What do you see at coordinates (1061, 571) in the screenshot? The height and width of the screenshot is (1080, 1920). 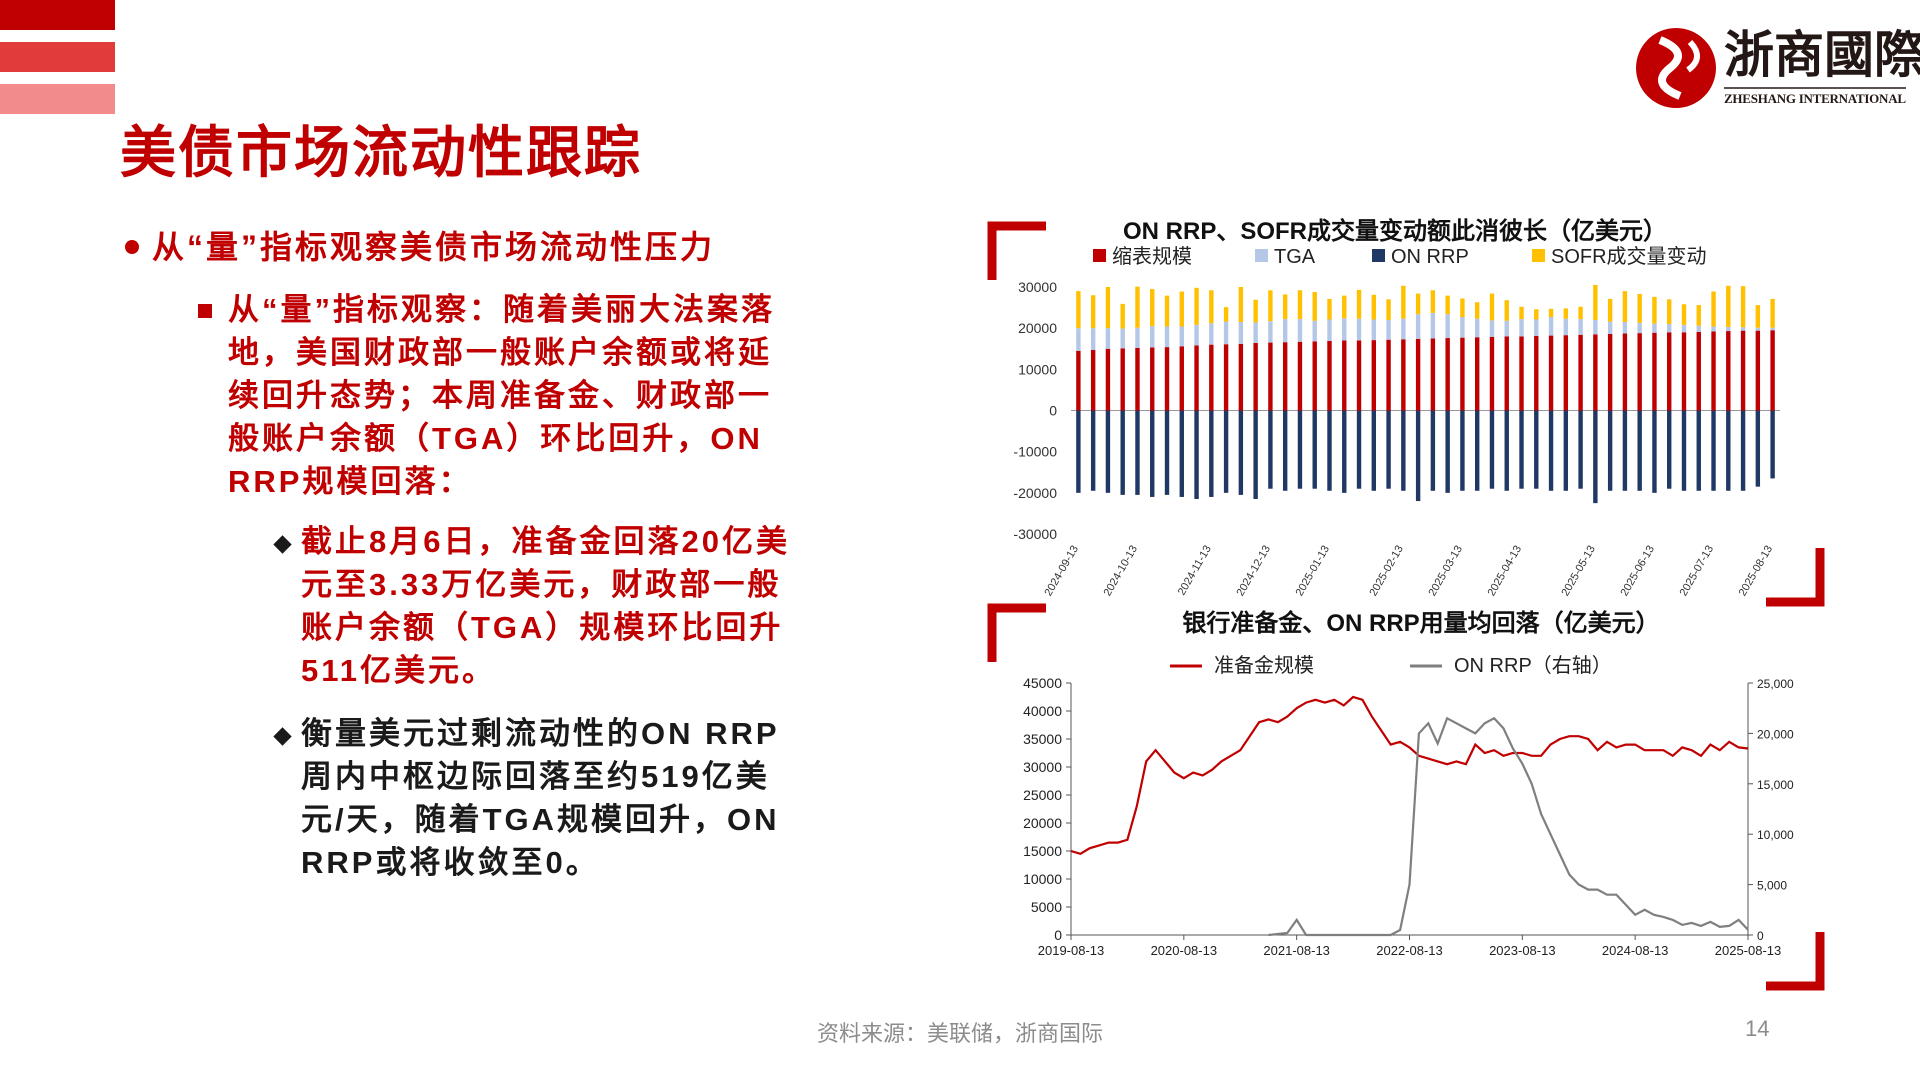 I see `x-tick-label: 2024-09-13` at bounding box center [1061, 571].